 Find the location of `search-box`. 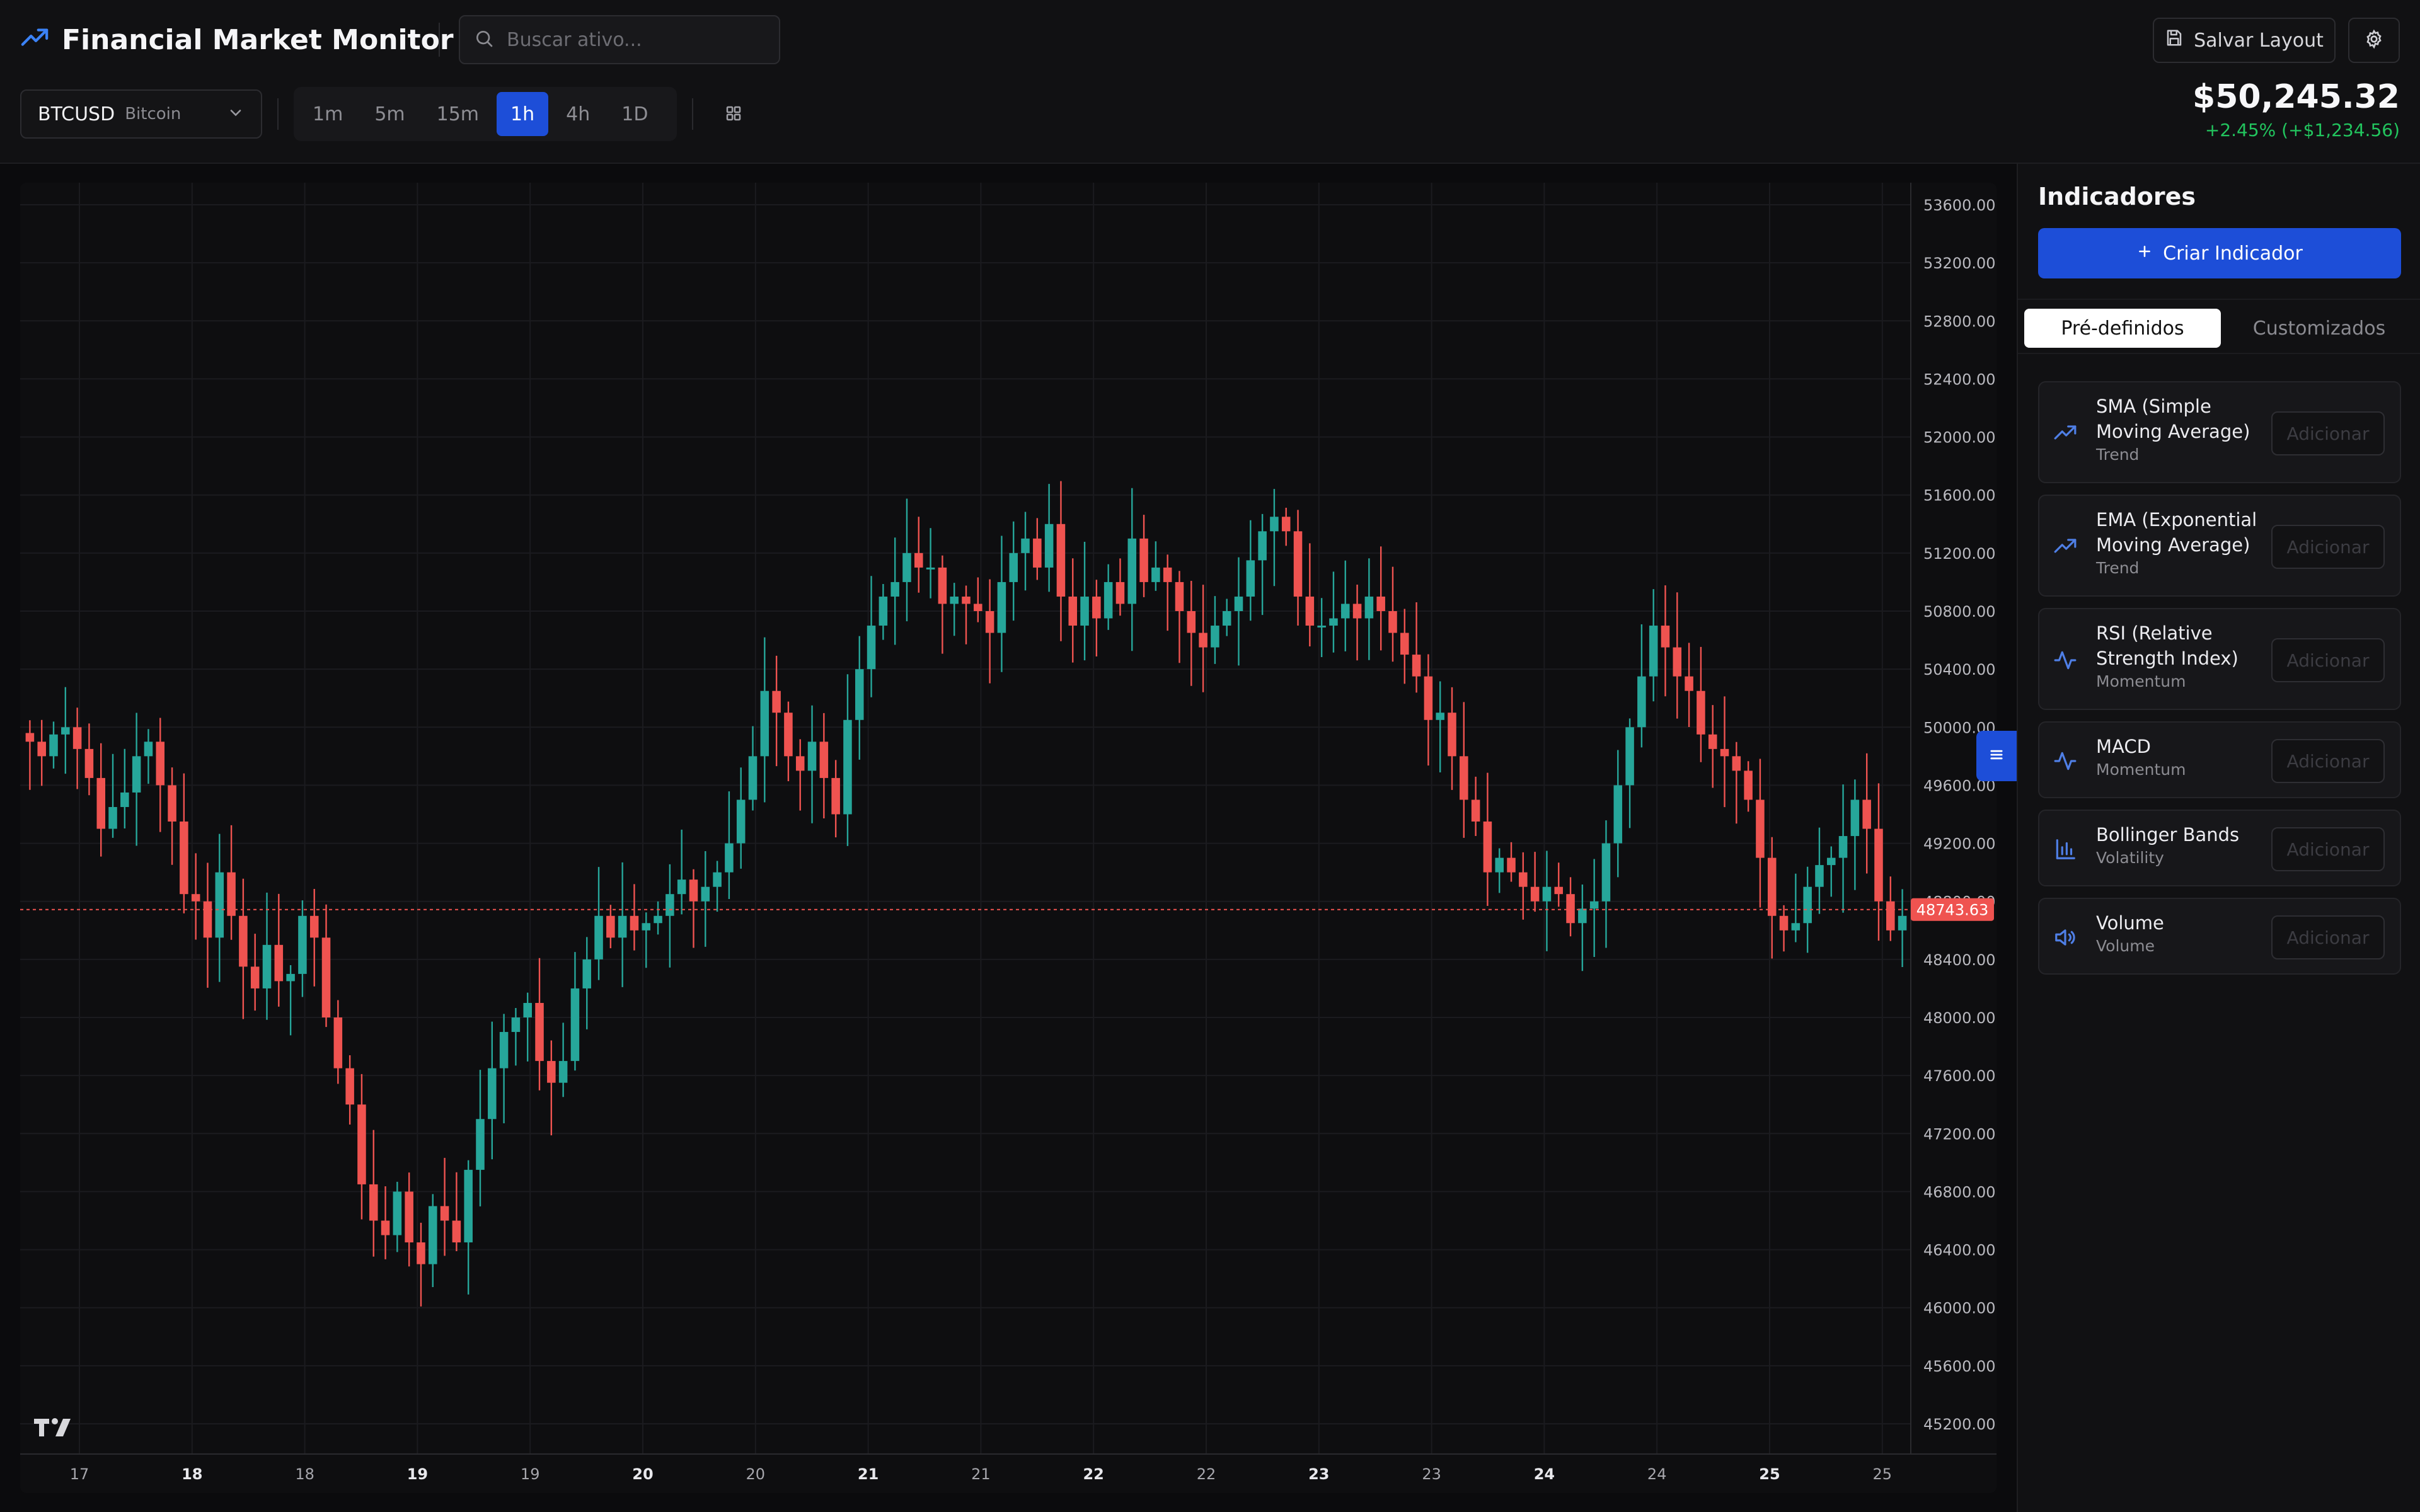

search-box is located at coordinates (620, 39).